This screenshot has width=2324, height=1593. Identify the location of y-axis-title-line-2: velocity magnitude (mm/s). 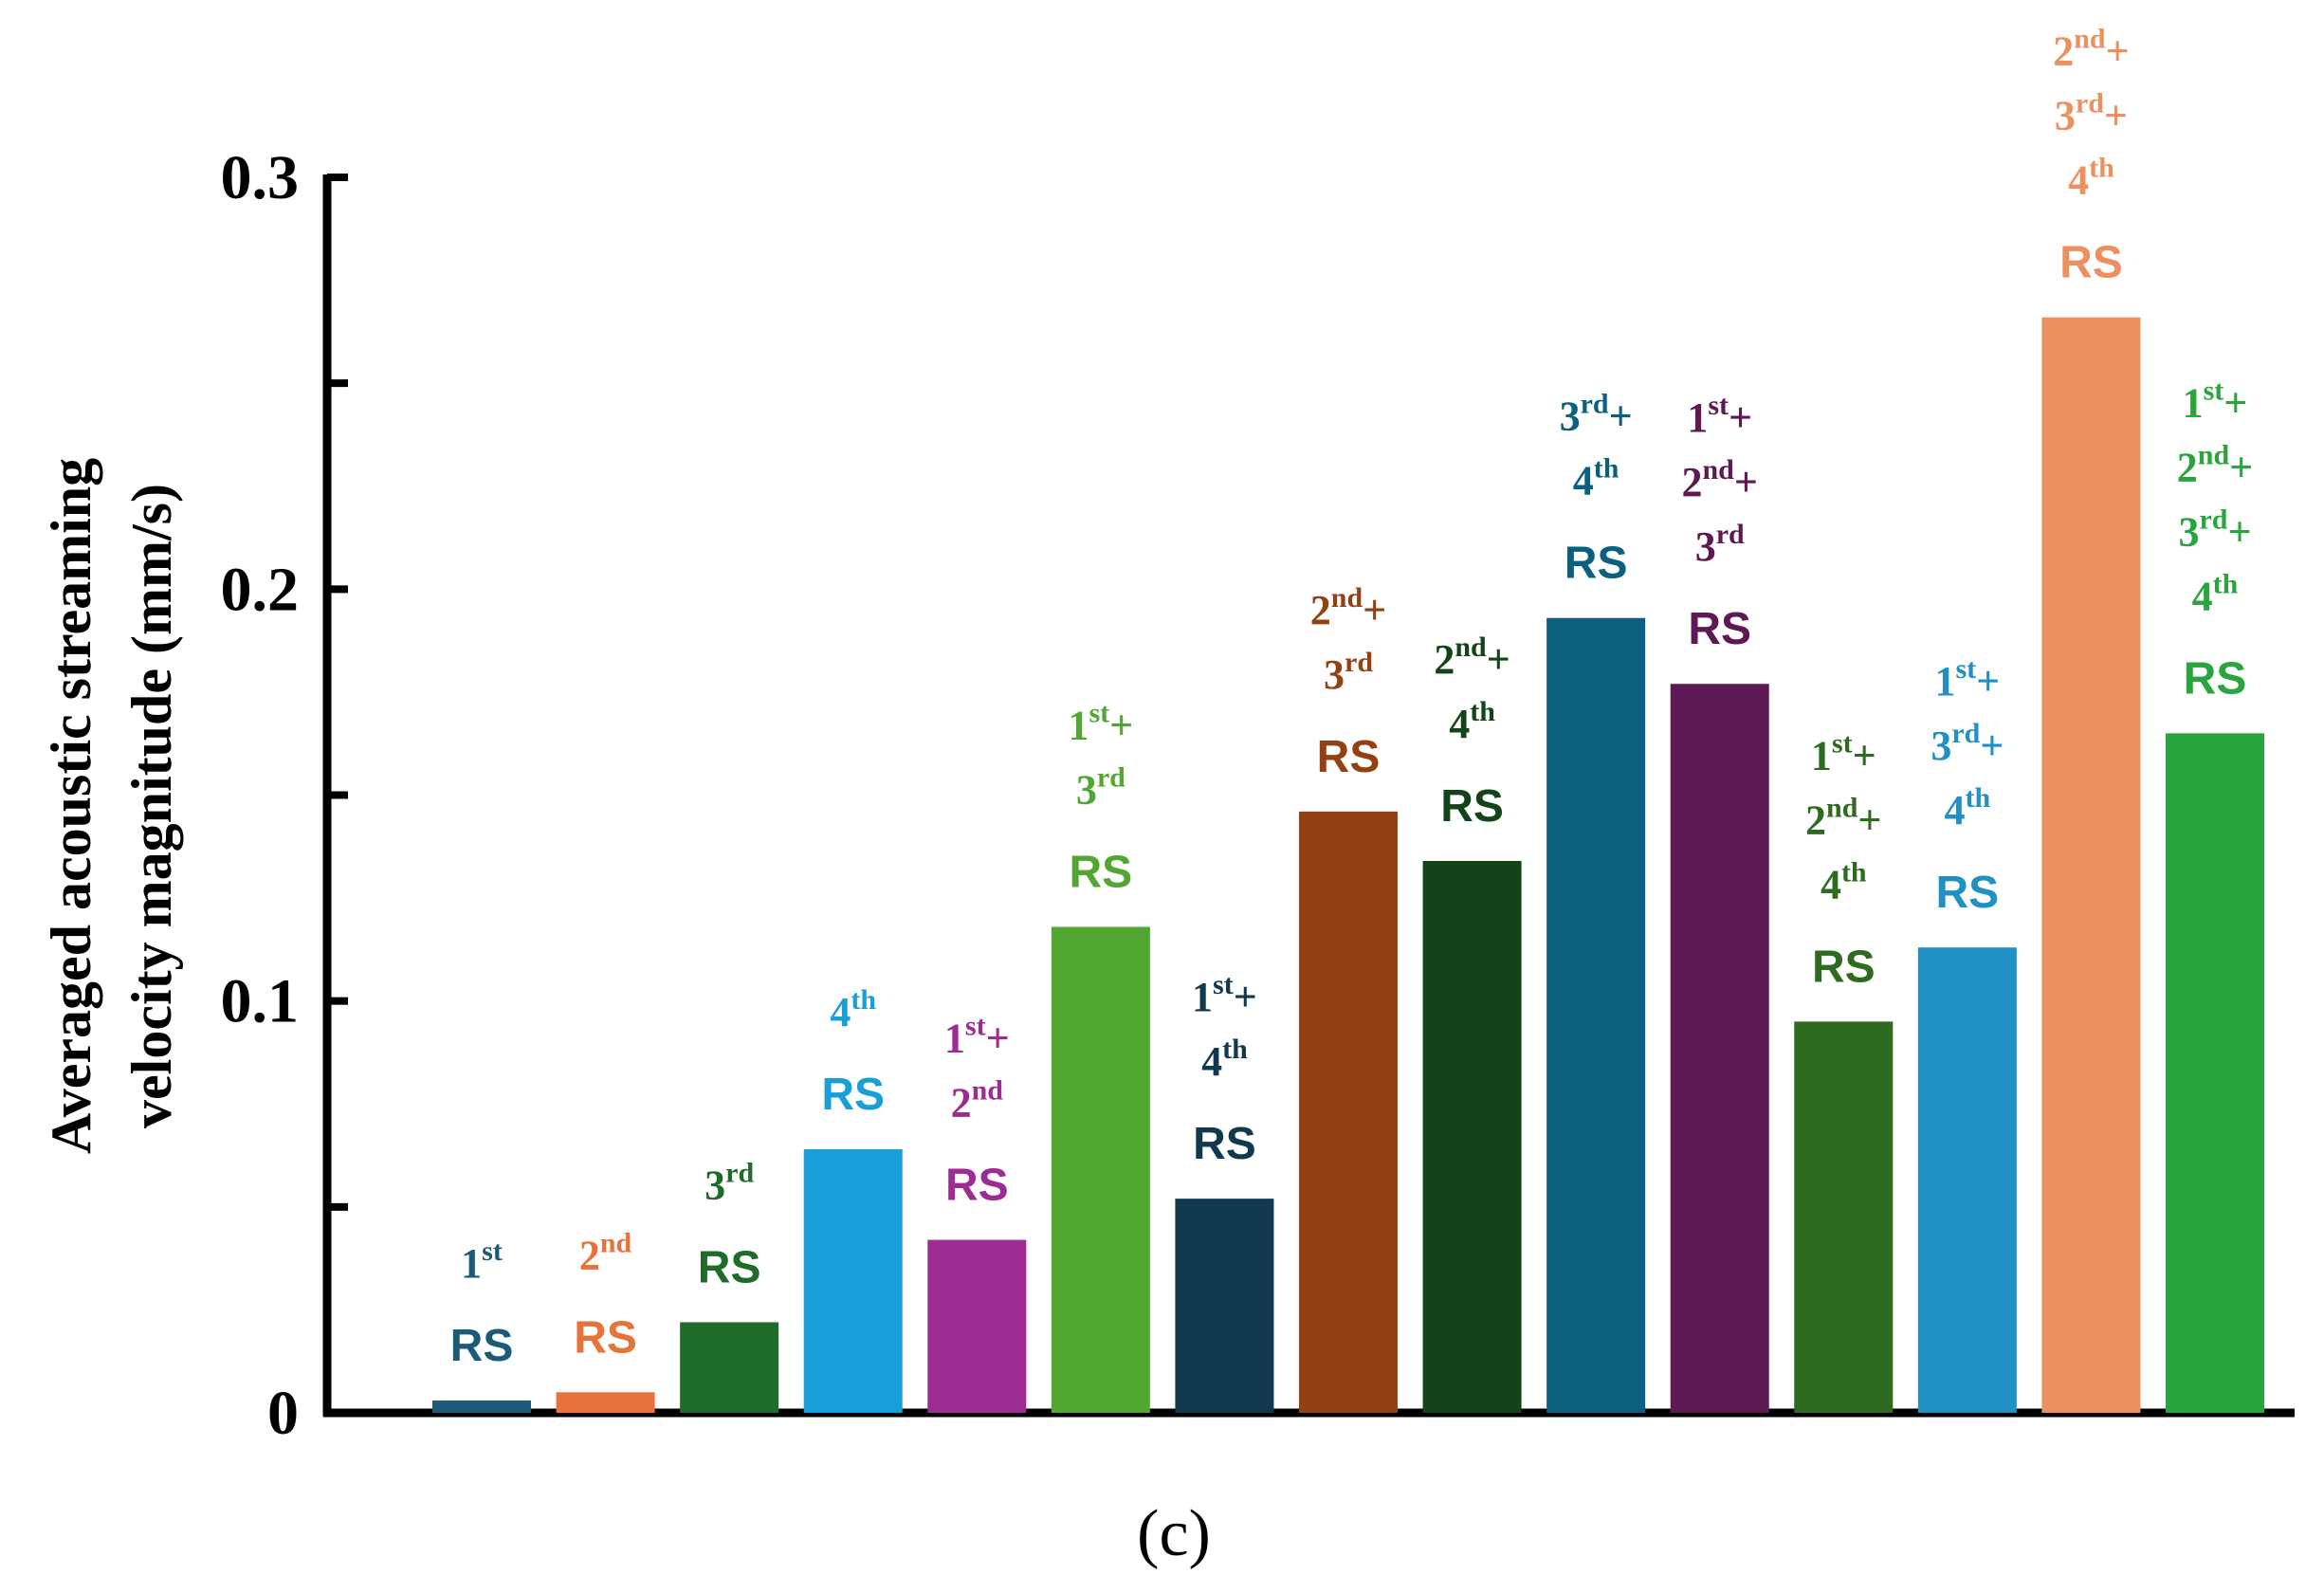
(151, 806).